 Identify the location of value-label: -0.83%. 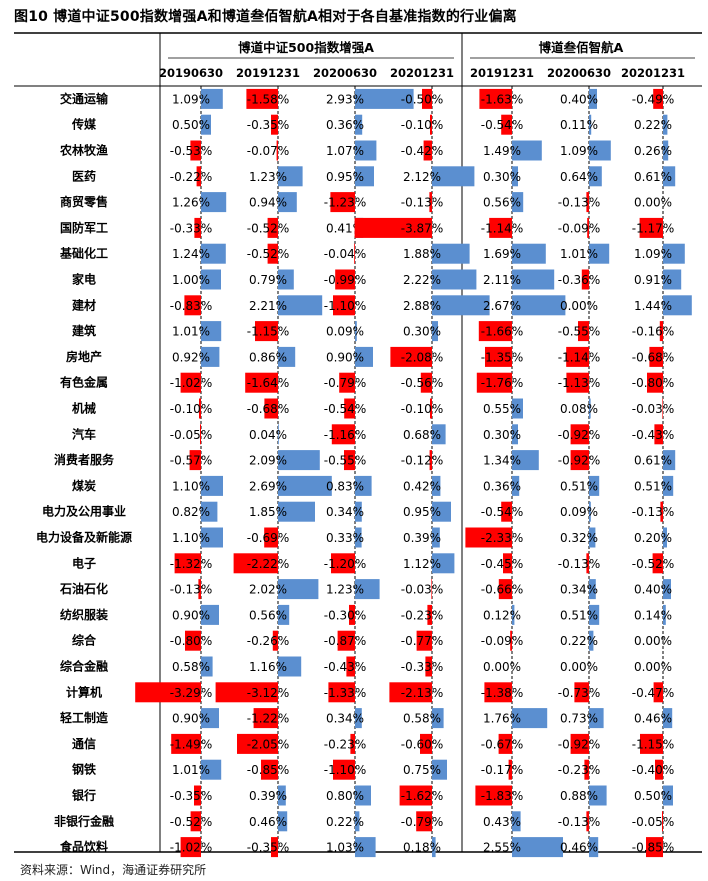
(191, 306).